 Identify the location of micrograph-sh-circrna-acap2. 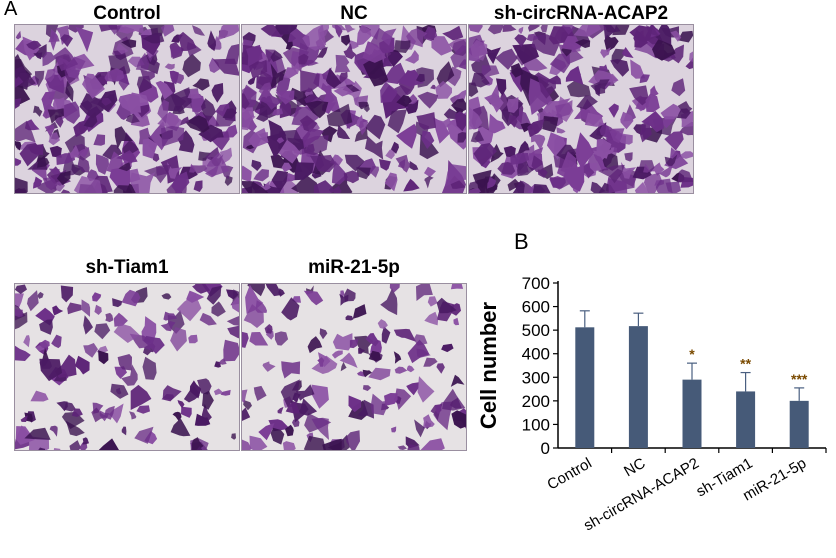
(581, 109).